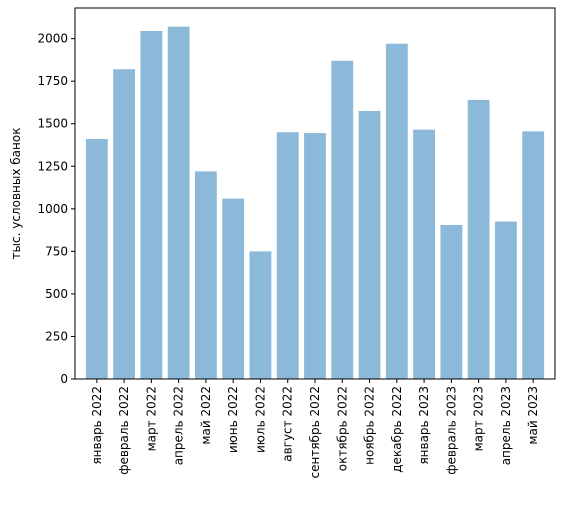  Describe the element at coordinates (179, 425) in the screenshot. I see `x-tick-label: апрель 2022` at that location.